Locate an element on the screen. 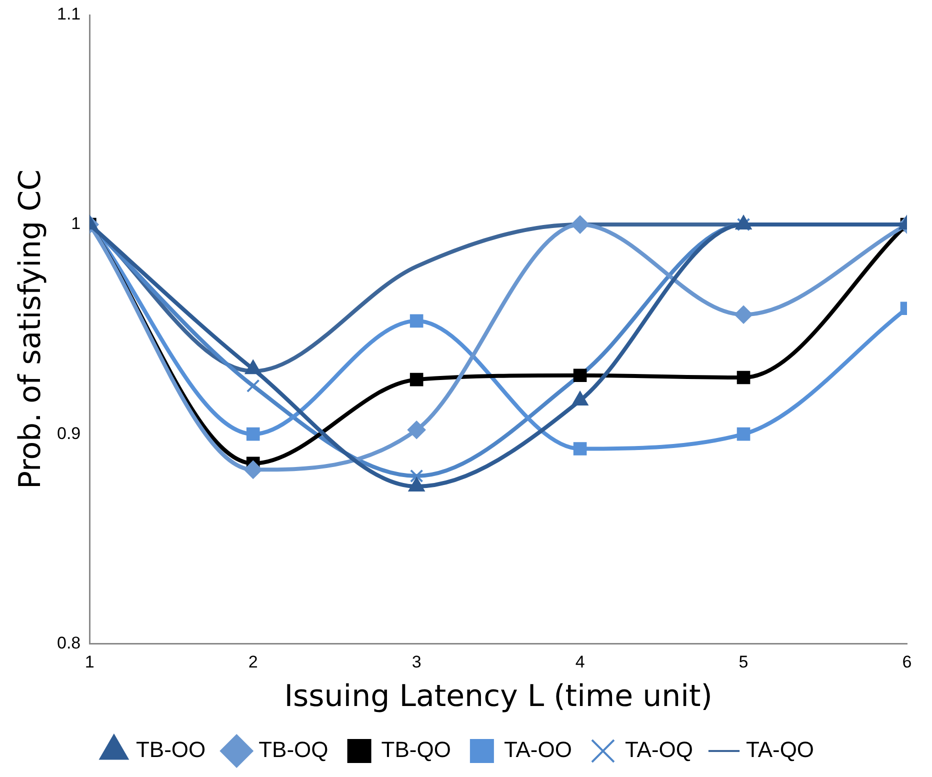 The image size is (932, 777). x-tick-label: 5 is located at coordinates (743, 662).